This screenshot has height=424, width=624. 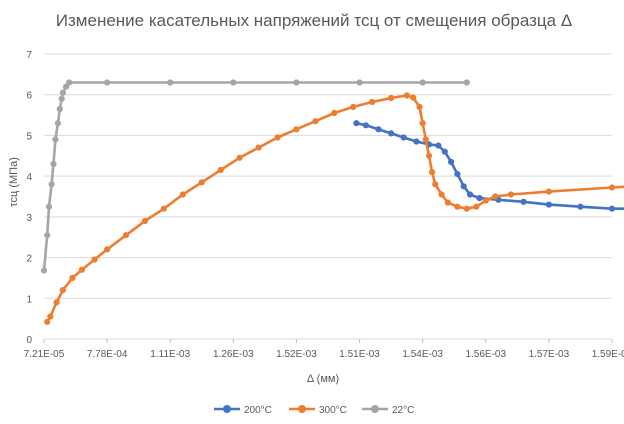 What do you see at coordinates (29, 218) in the screenshot?
I see `y-tick-label-3: 3` at bounding box center [29, 218].